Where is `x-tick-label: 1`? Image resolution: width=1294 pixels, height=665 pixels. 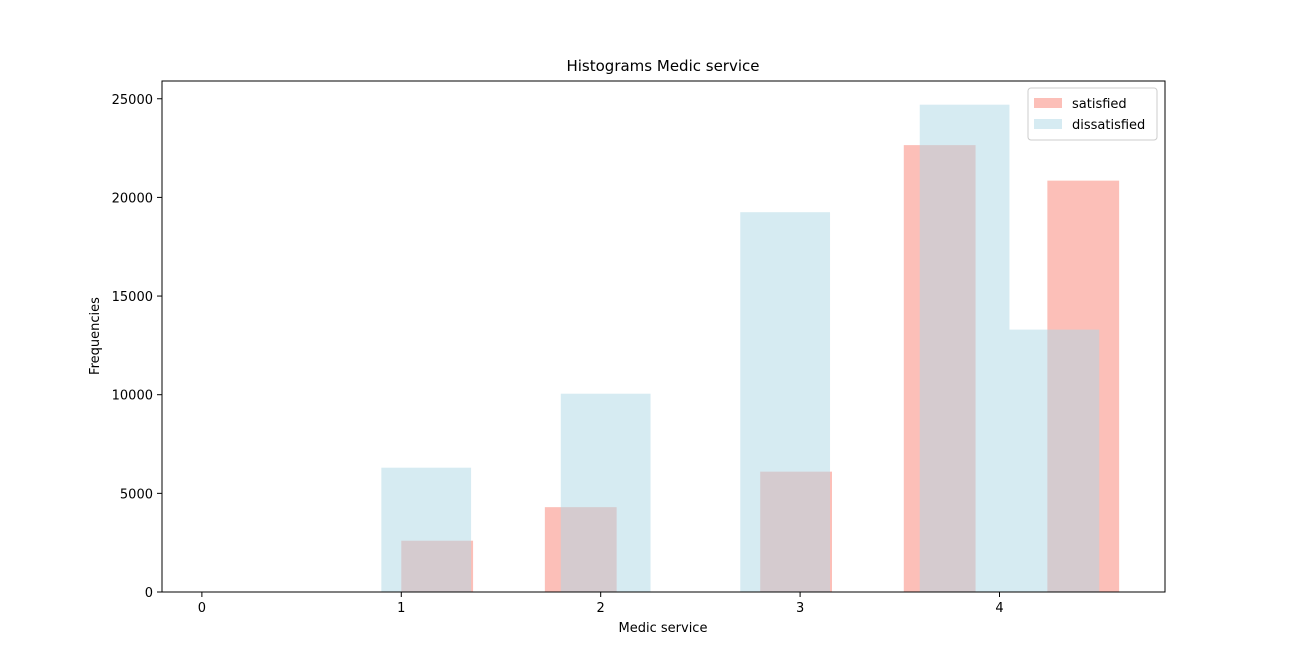
x-tick-label: 1 is located at coordinates (401, 608).